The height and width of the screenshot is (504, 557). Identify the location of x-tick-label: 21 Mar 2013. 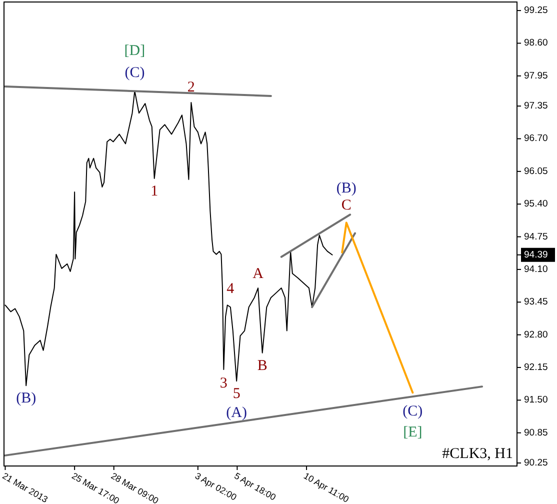
(25, 487).